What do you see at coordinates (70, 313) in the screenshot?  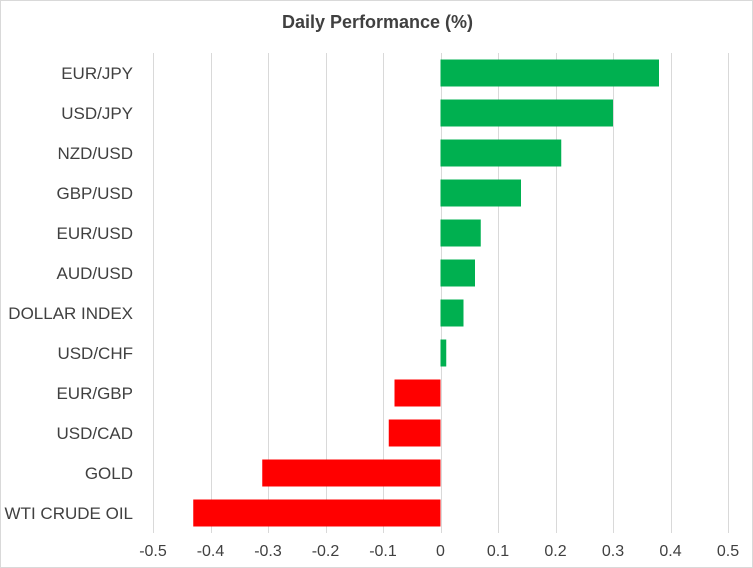 I see `category-label: DOLLAR INDEX` at bounding box center [70, 313].